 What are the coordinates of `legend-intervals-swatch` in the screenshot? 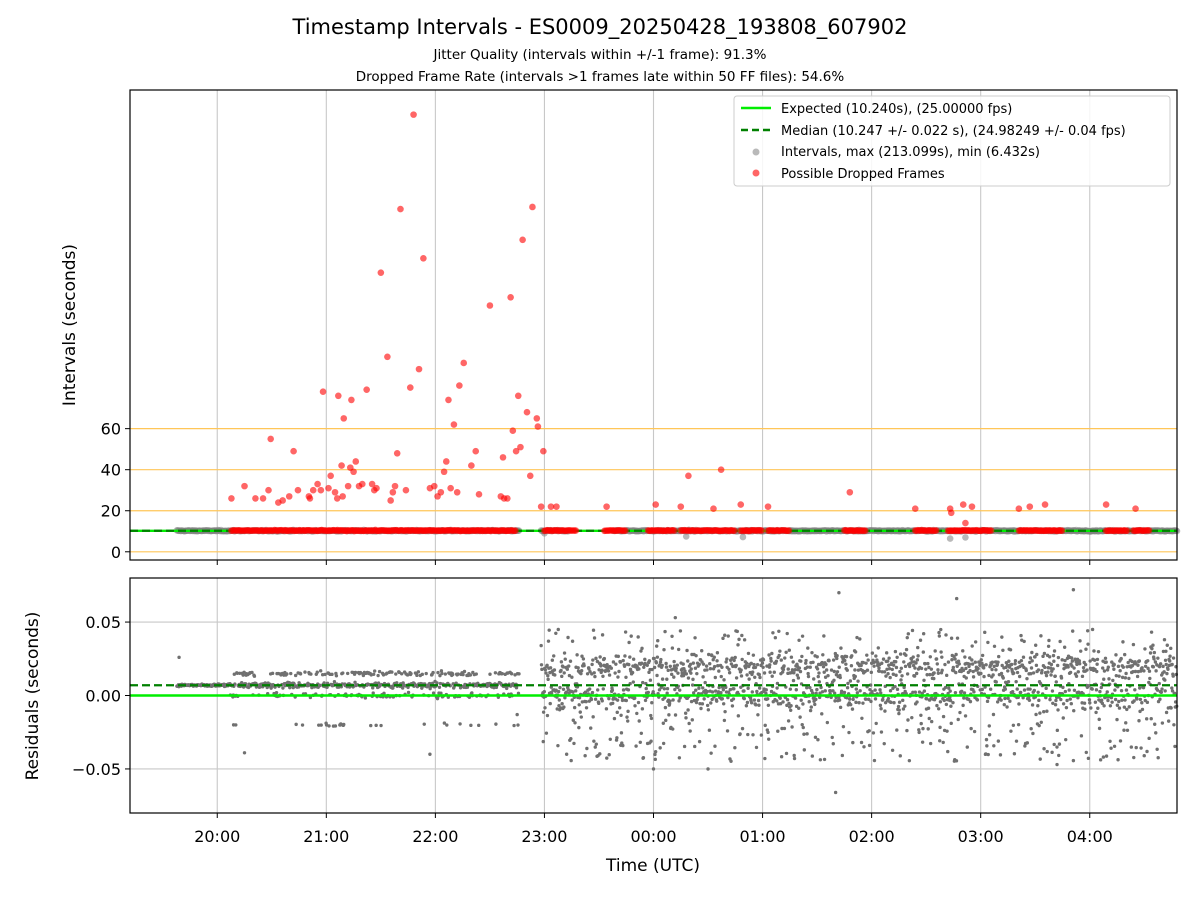 It's located at (756, 152).